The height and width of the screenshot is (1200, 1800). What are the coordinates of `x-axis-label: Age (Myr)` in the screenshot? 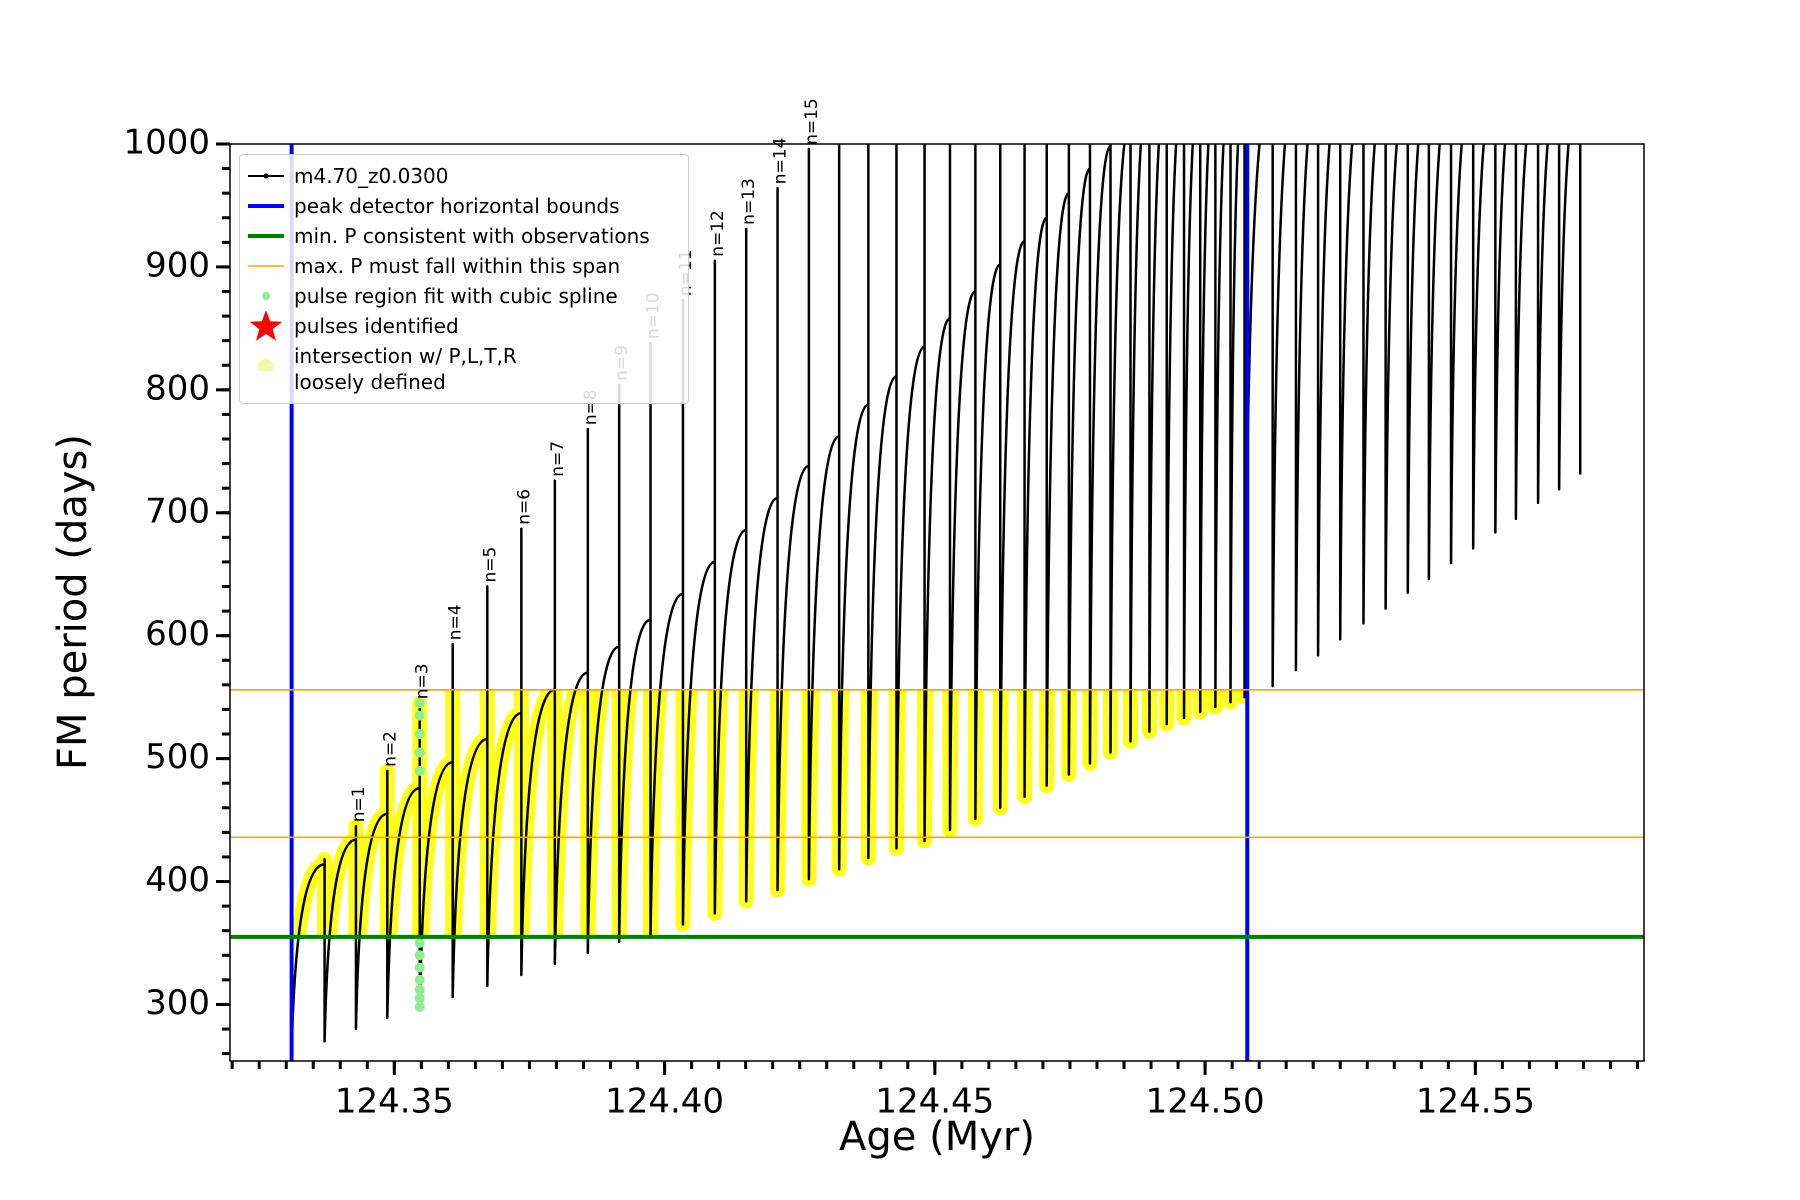 It's located at (937, 1137).